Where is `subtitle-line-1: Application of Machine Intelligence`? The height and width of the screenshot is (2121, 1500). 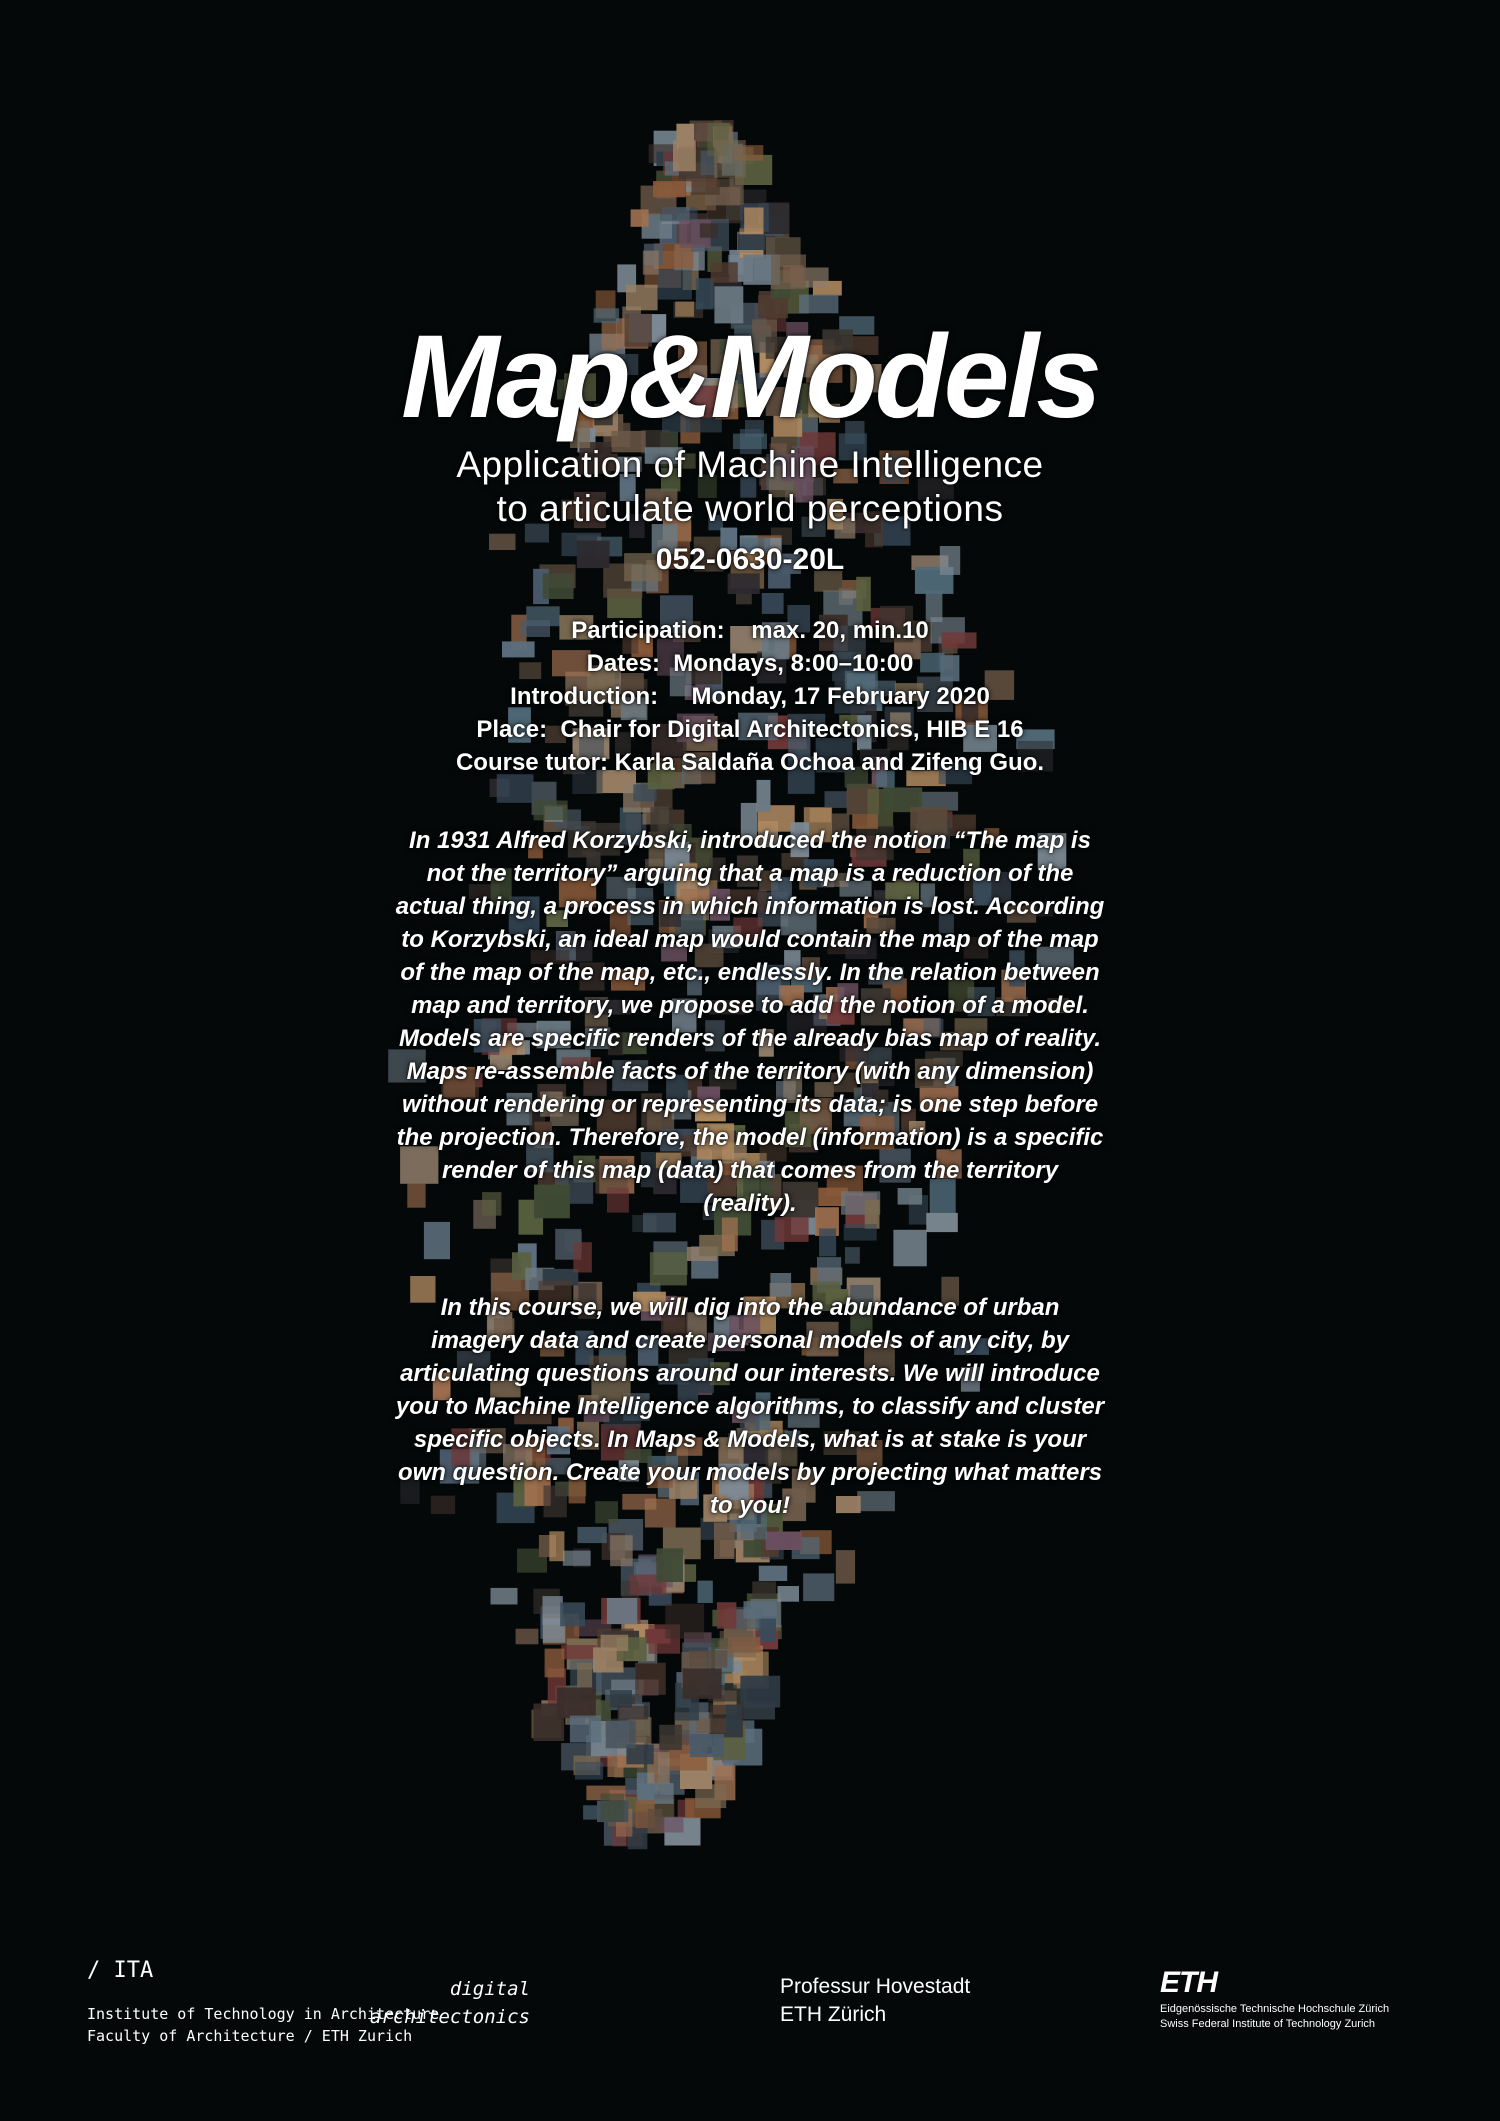
subtitle-line-1: Application of Machine Intelligence is located at coordinates (750, 464).